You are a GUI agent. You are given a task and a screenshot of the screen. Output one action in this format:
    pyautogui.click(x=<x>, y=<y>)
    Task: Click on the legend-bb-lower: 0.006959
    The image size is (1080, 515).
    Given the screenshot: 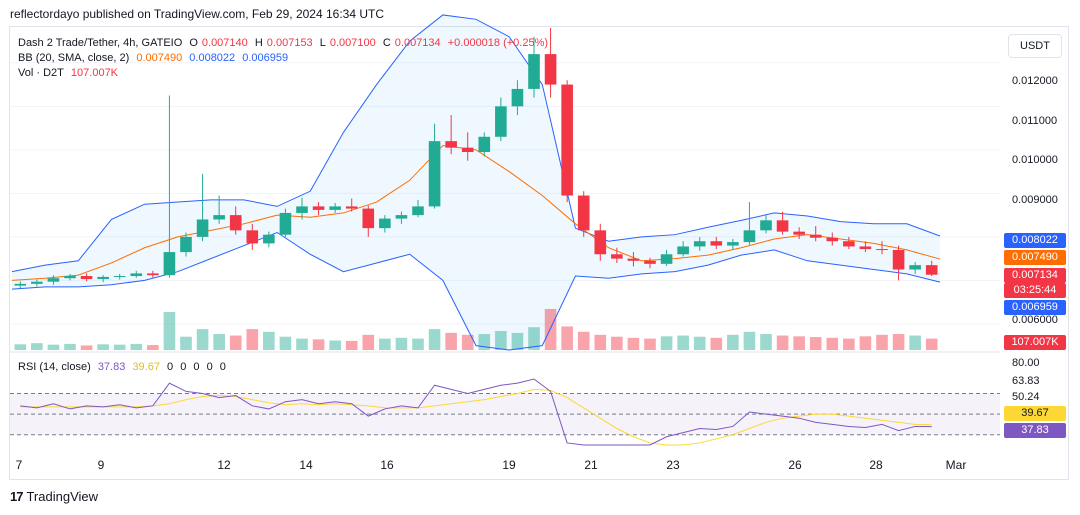 What is the action you would take?
    pyautogui.click(x=265, y=58)
    